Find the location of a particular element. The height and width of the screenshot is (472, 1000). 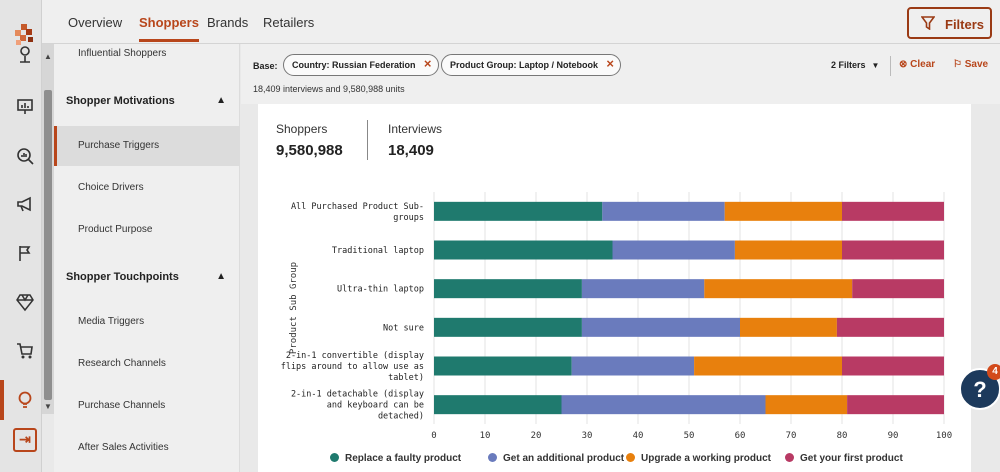

legend-item: Get an additional product is located at coordinates (556, 458).